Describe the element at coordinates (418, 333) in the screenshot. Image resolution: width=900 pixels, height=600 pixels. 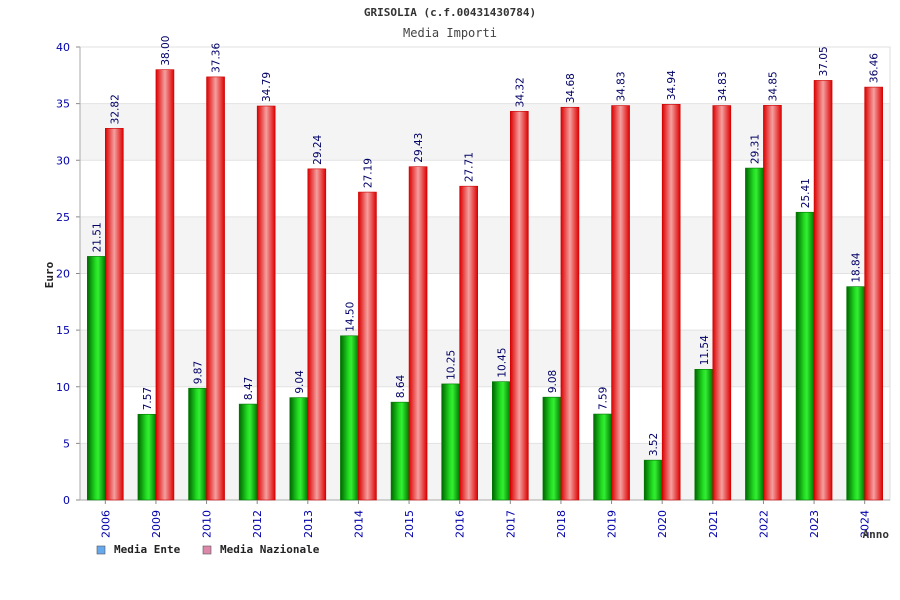
I see `bar-media-nazionale-2015` at that location.